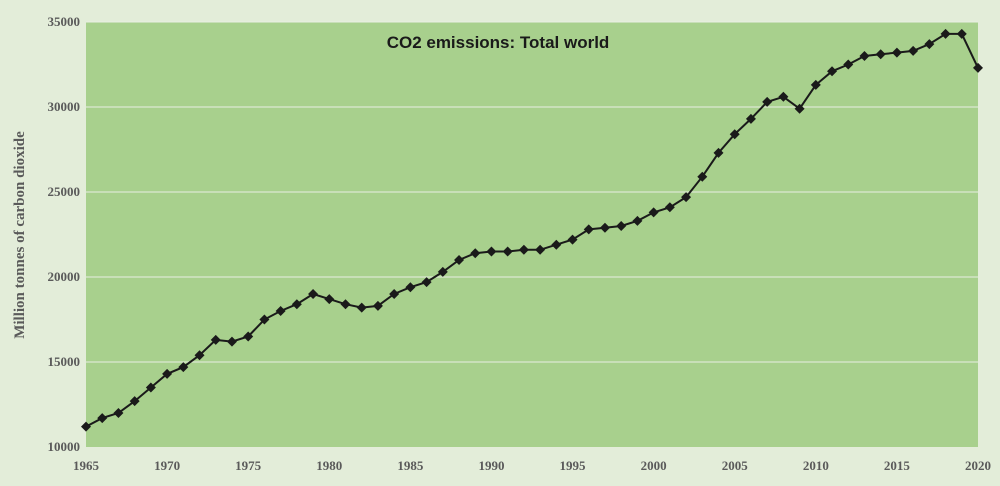  I want to click on x-tick-label: 2005, so click(735, 465).